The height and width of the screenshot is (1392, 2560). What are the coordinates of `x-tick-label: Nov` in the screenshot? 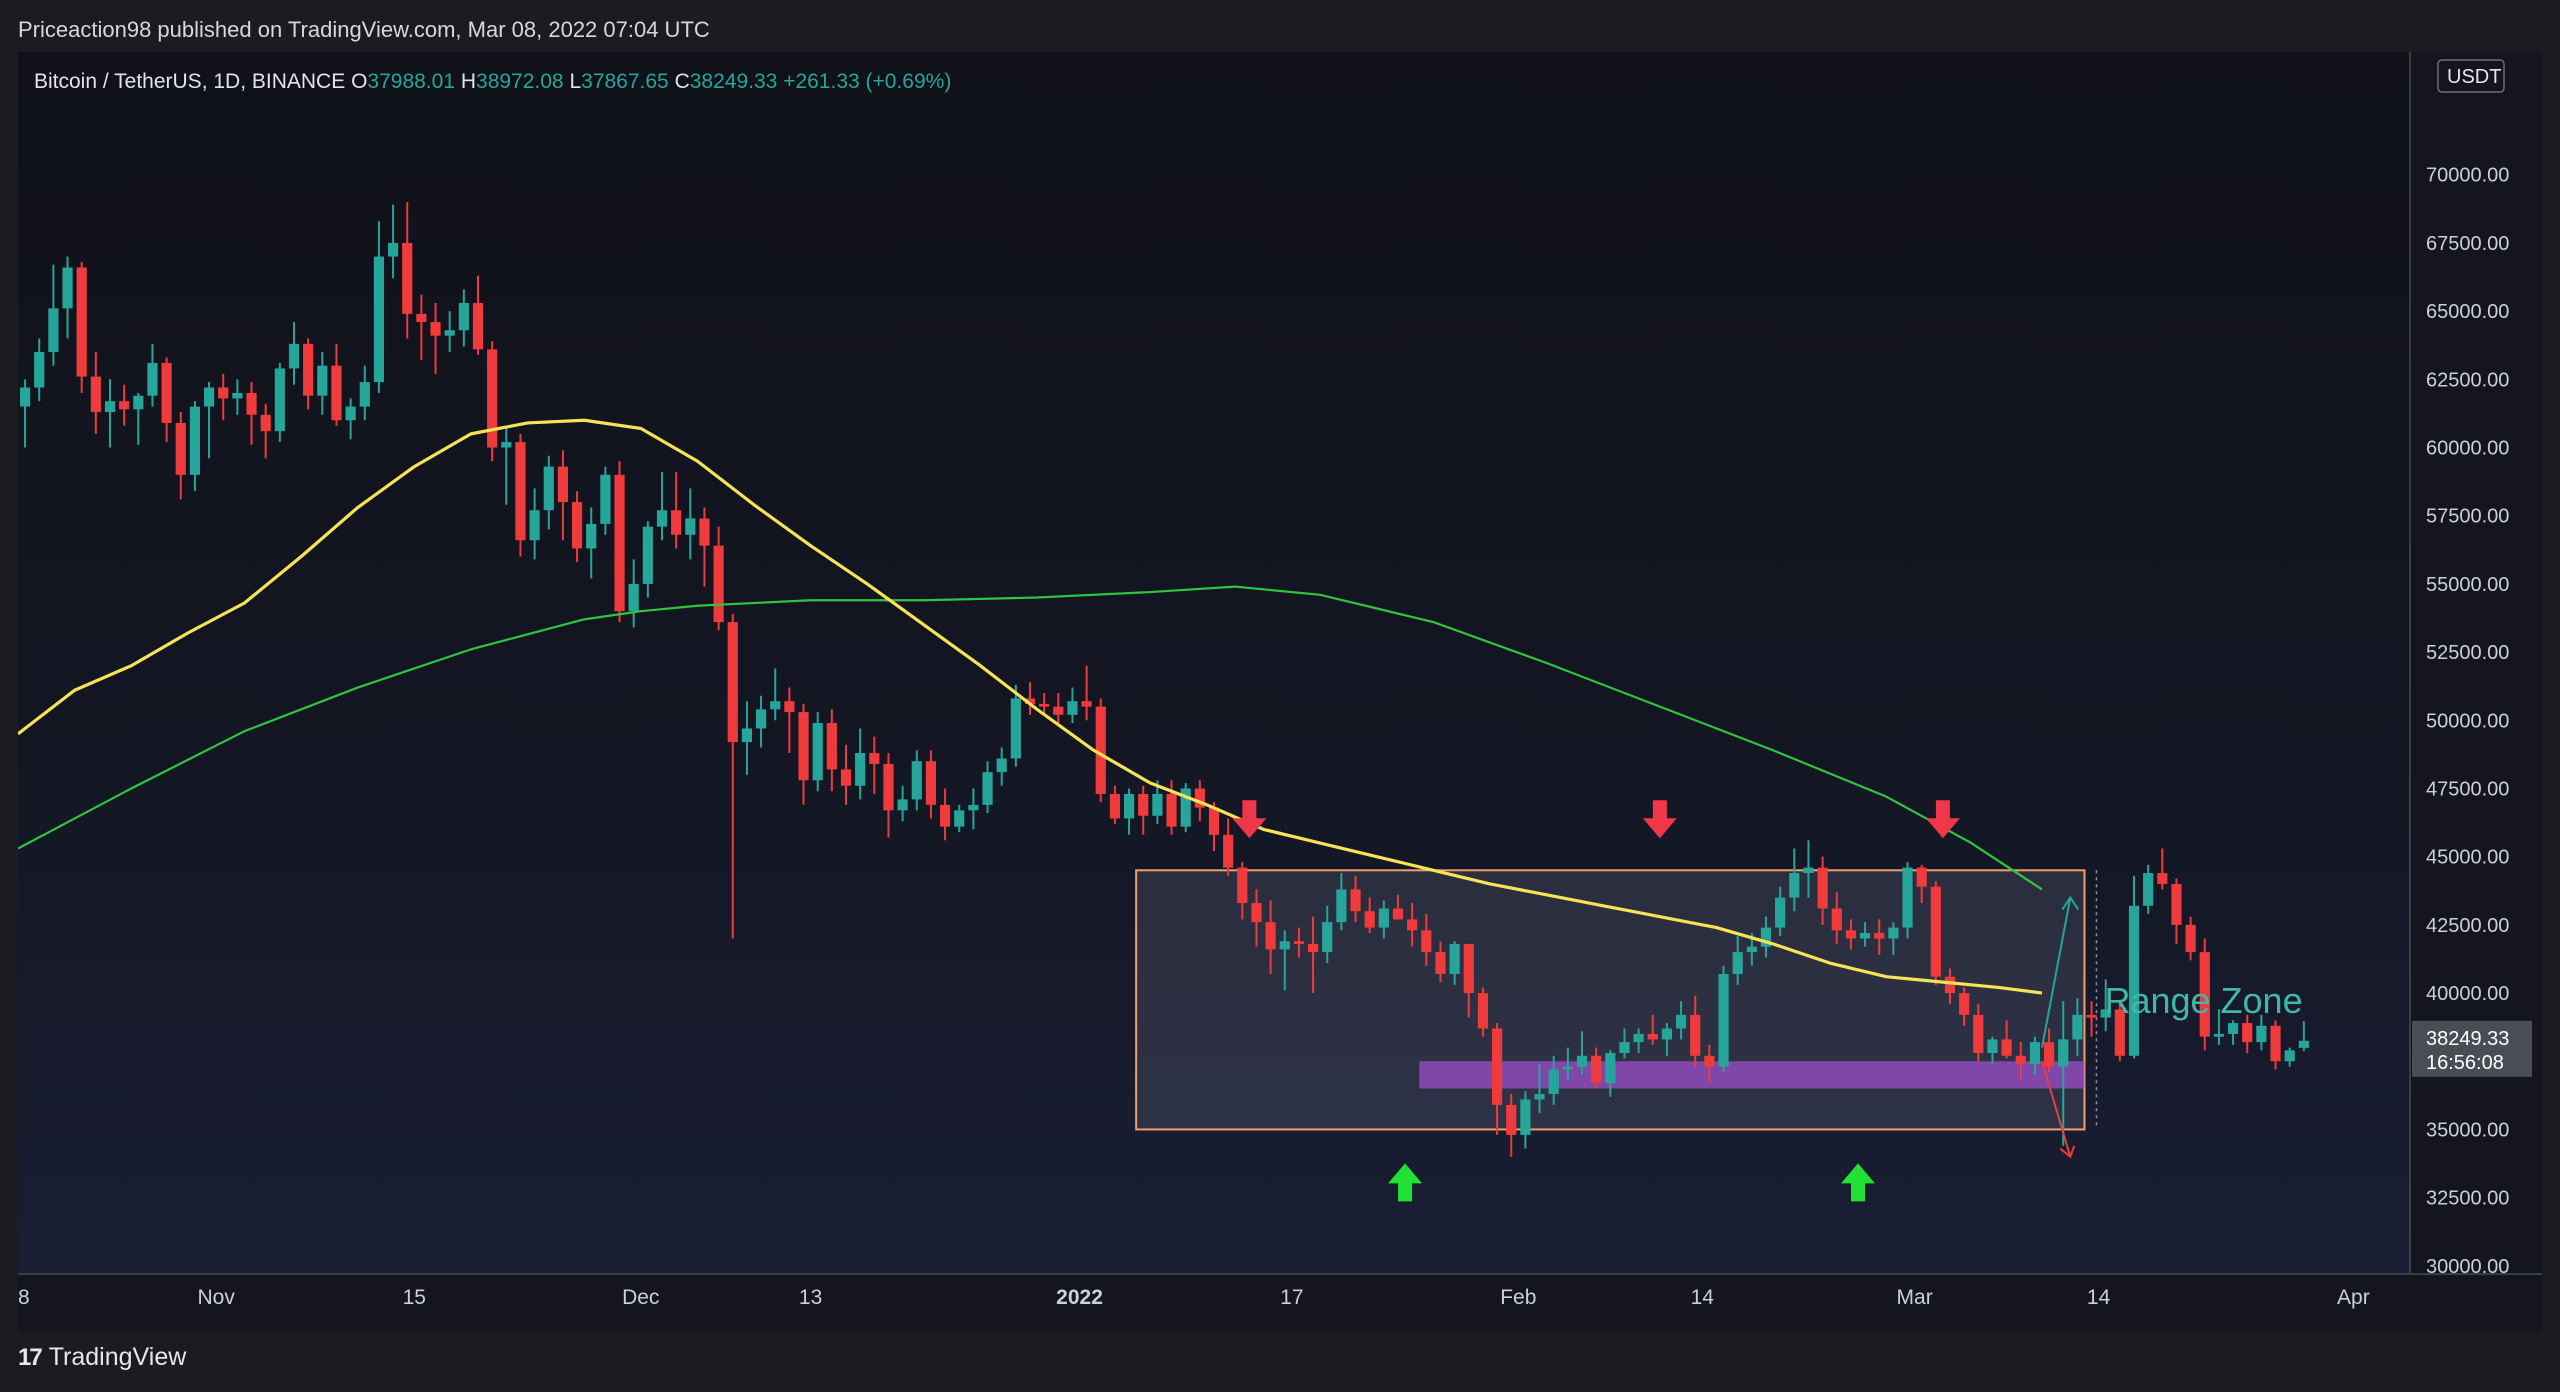 It's located at (216, 1297).